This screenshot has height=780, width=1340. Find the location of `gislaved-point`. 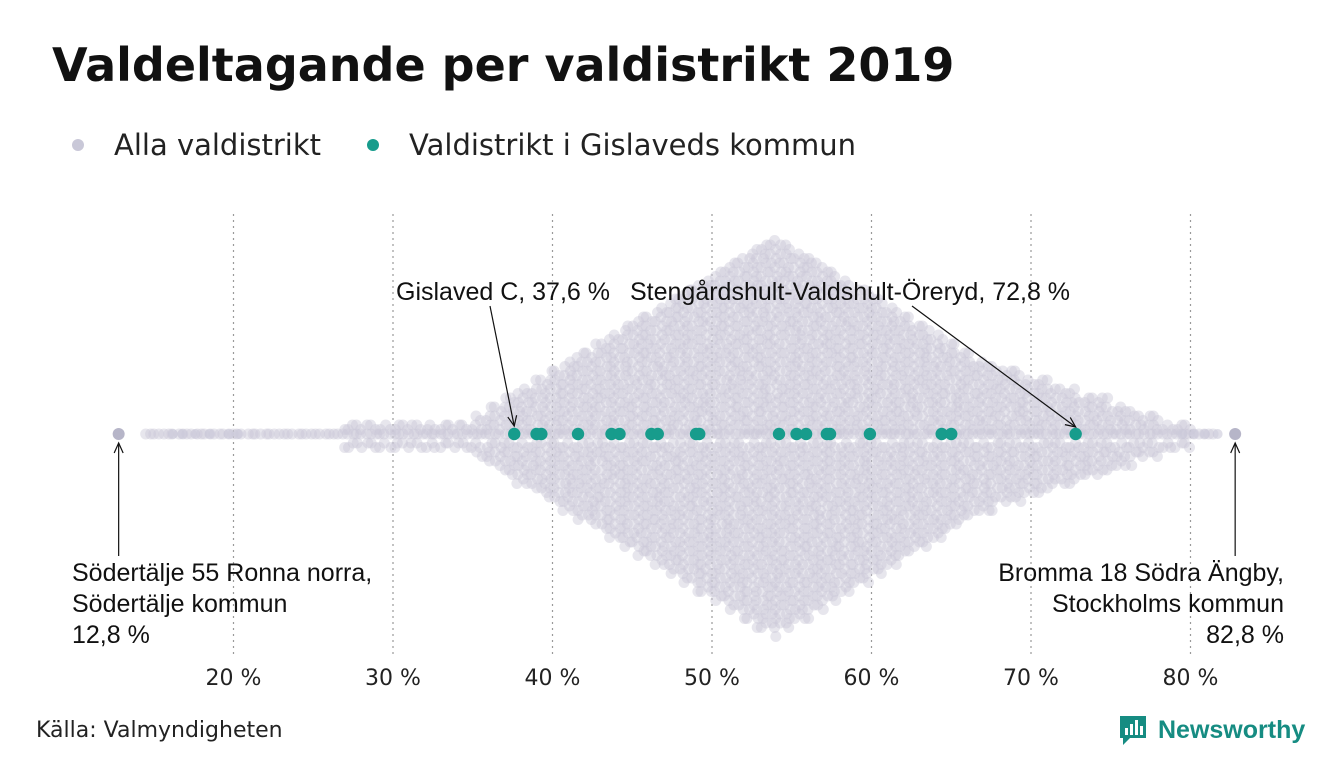

gislaved-point is located at coordinates (699, 434).